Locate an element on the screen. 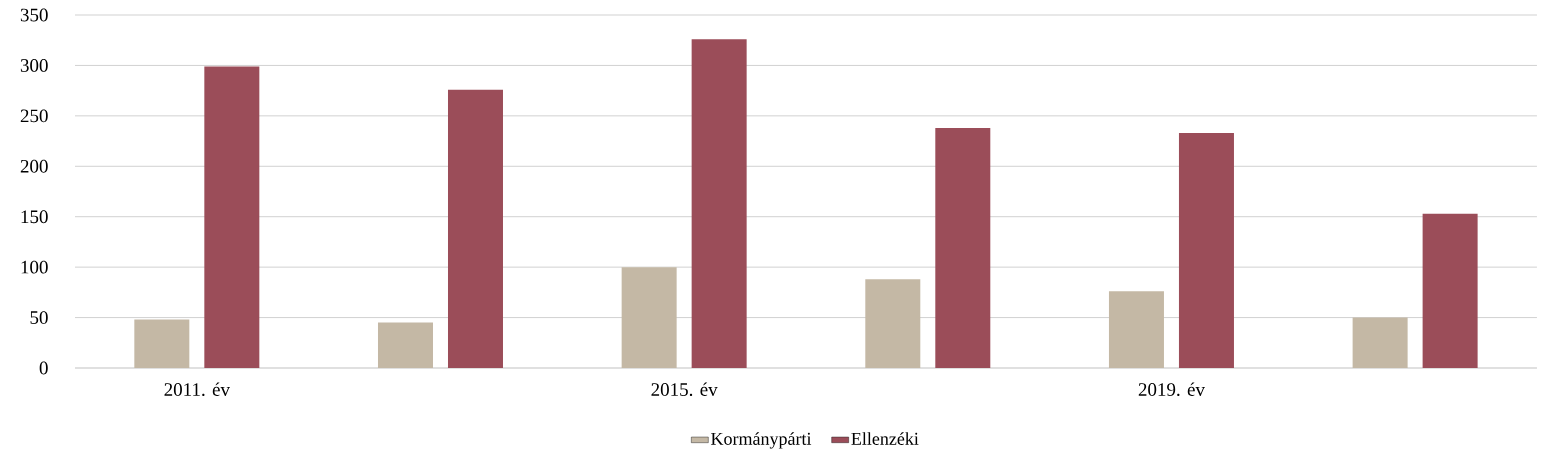  legend-label: Kormánypárti is located at coordinates (761, 440).